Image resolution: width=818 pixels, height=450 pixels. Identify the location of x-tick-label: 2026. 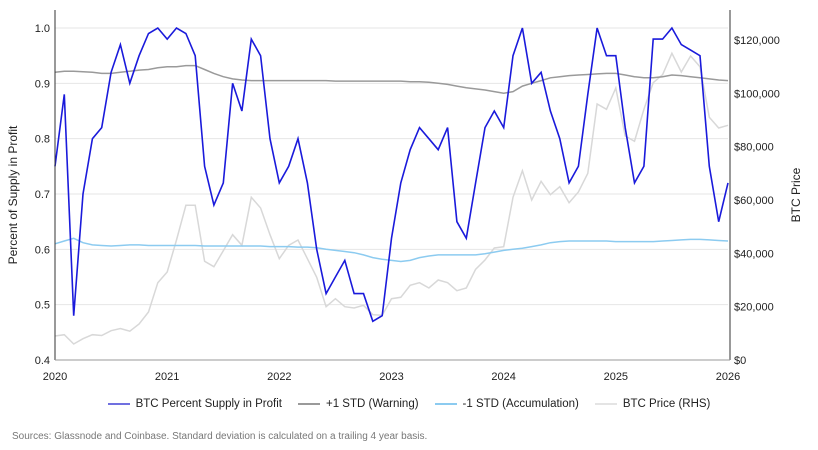
(728, 377).